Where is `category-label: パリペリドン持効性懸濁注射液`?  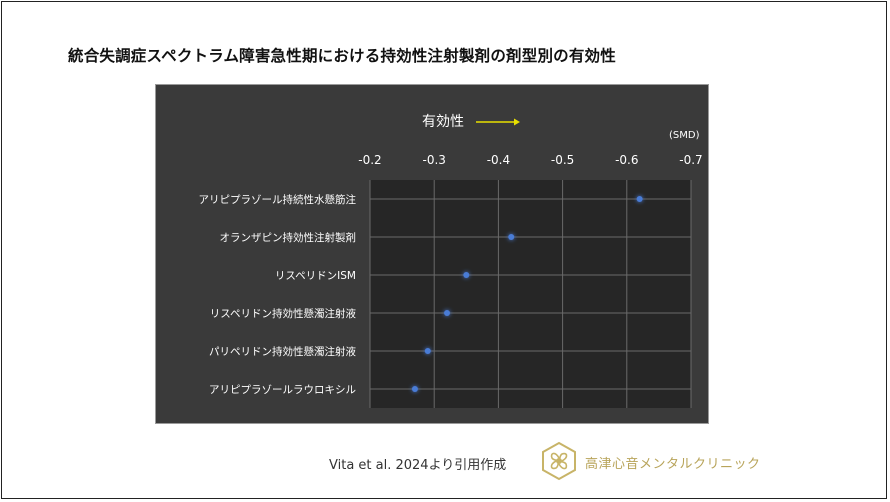 category-label: パリペリドン持効性懸濁注射液 is located at coordinates (282, 351).